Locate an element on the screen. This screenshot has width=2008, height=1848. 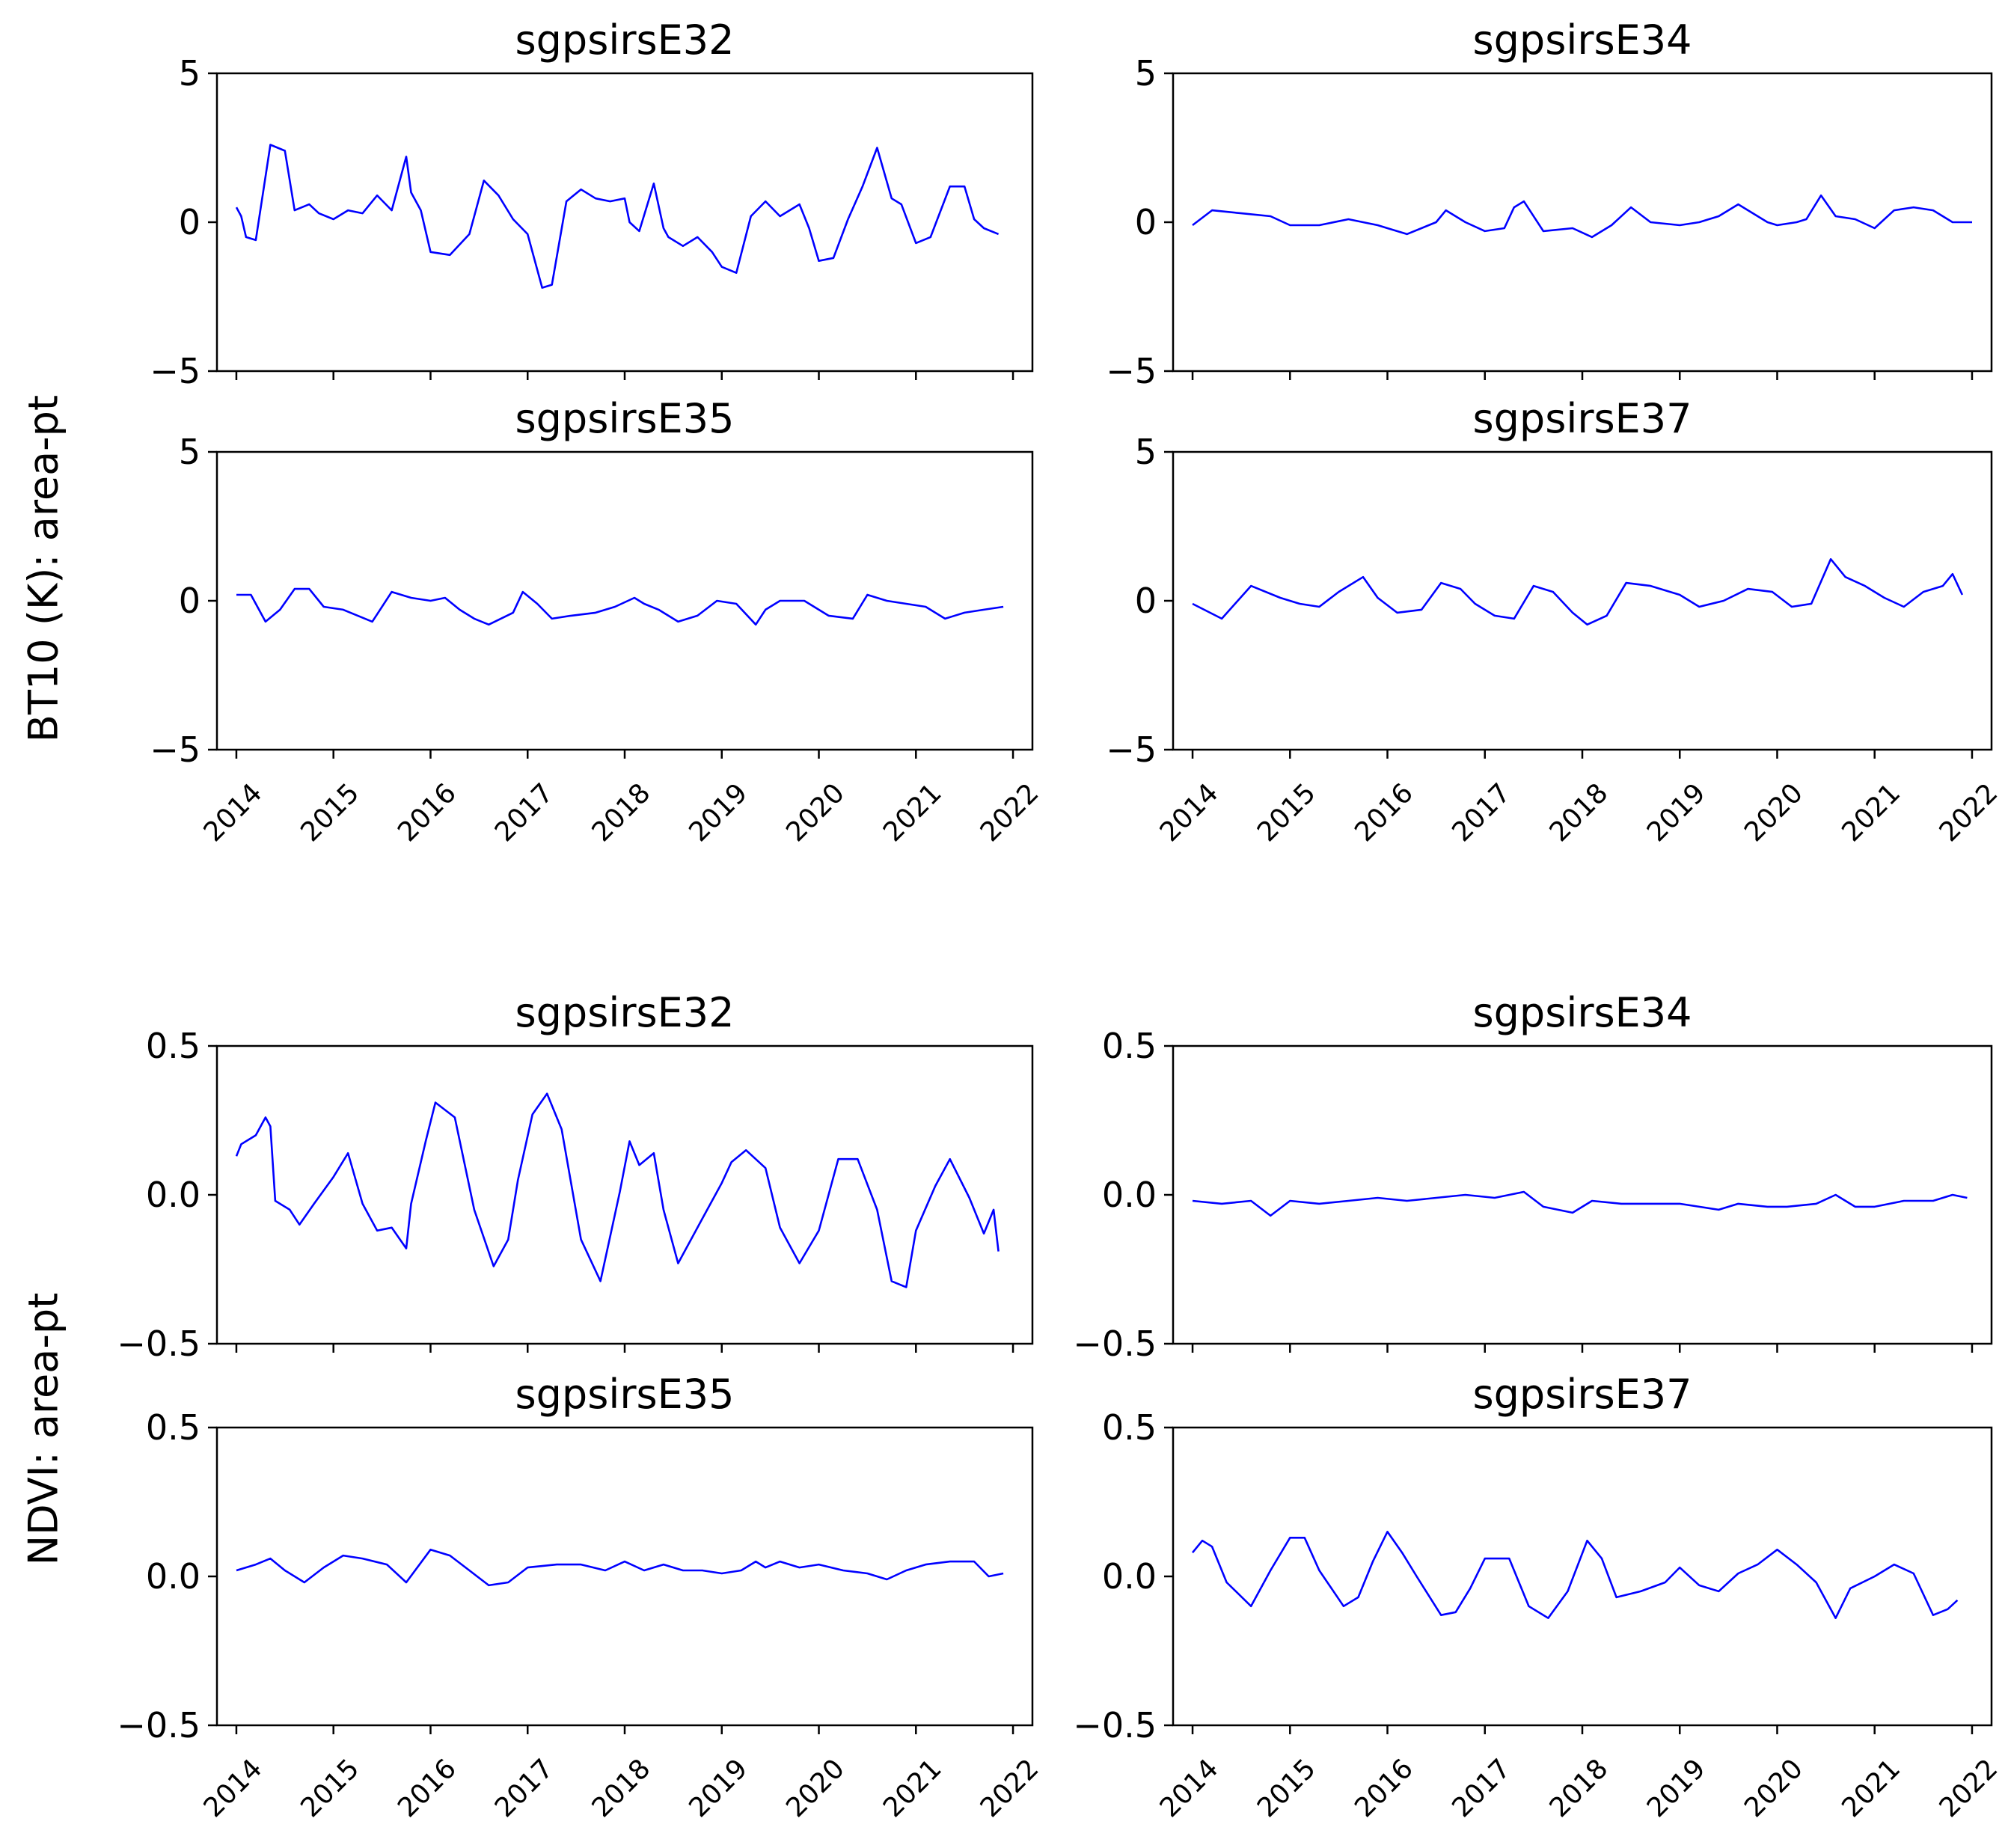
y-axis-label: NDVI: area-pt is located at coordinates (43, 1429).